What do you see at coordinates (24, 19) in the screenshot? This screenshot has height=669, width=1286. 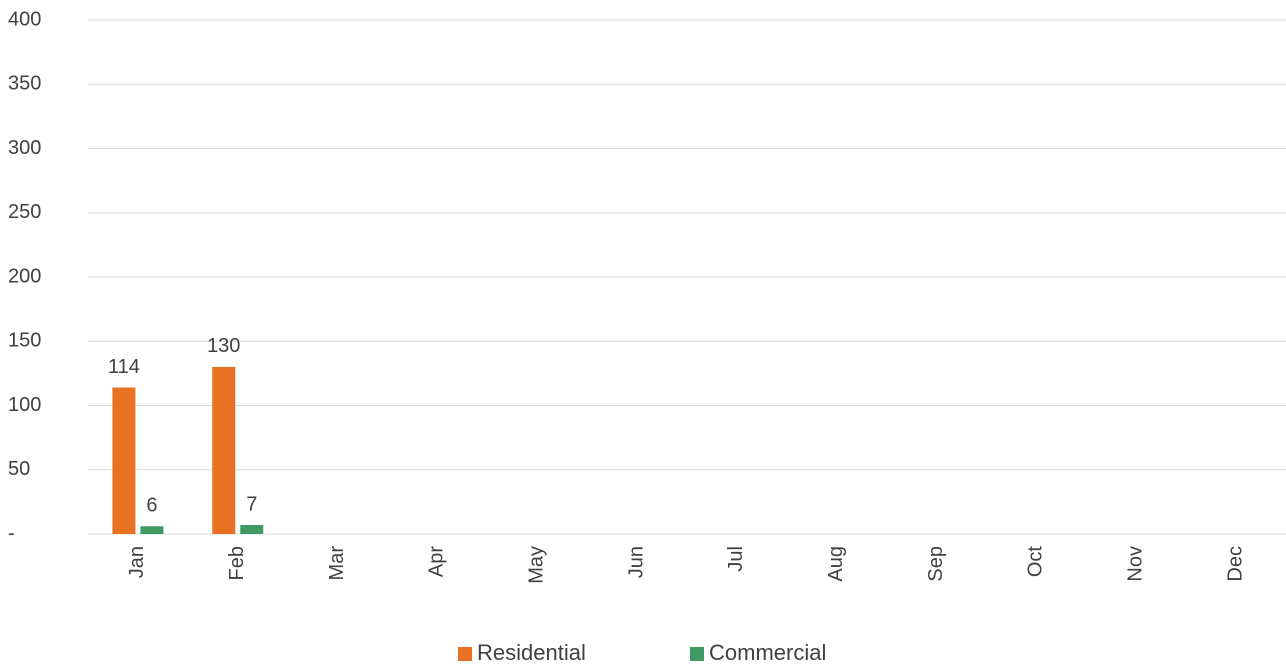 I see `y-tick-label: 400` at bounding box center [24, 19].